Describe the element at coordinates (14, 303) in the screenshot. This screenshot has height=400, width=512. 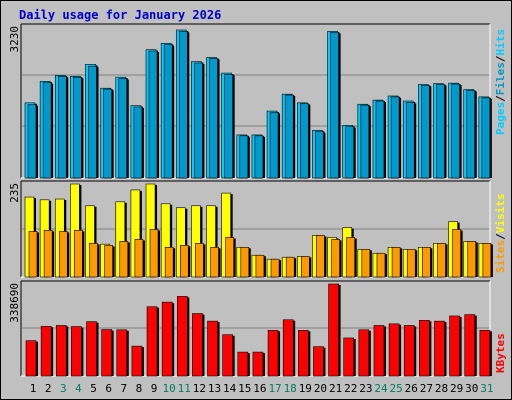
I see `y-max-label-3: 338690` at that location.